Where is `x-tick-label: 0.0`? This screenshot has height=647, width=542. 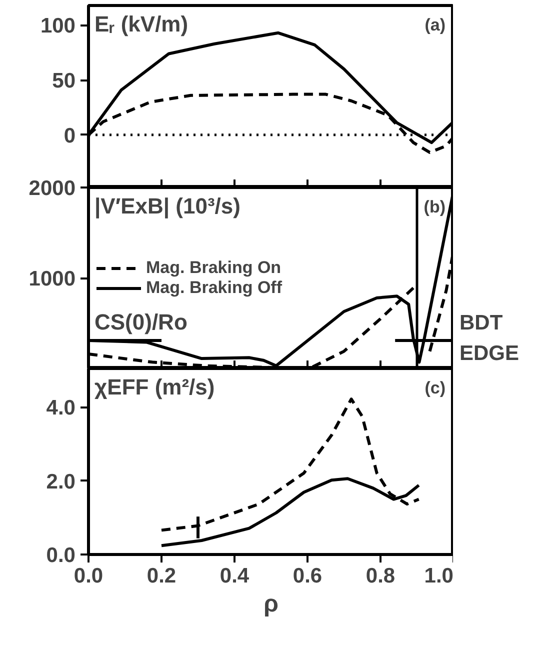 x-tick-label: 0.0 is located at coordinates (89, 576).